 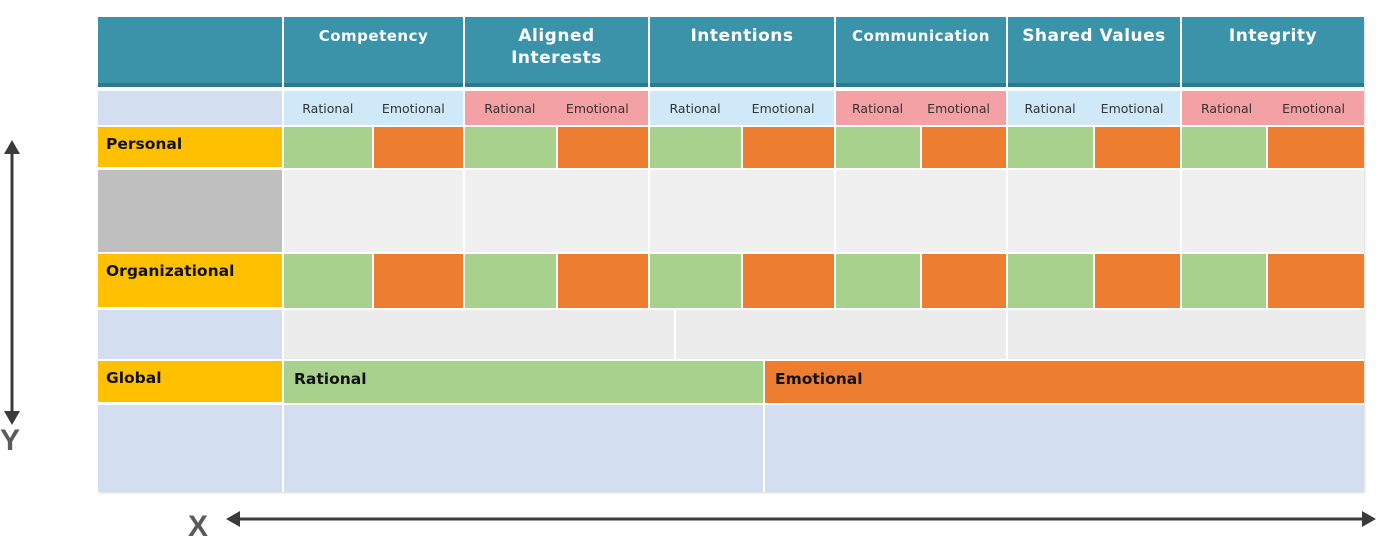 I want to click on org-intentions-rational, so click(x=695, y=281).